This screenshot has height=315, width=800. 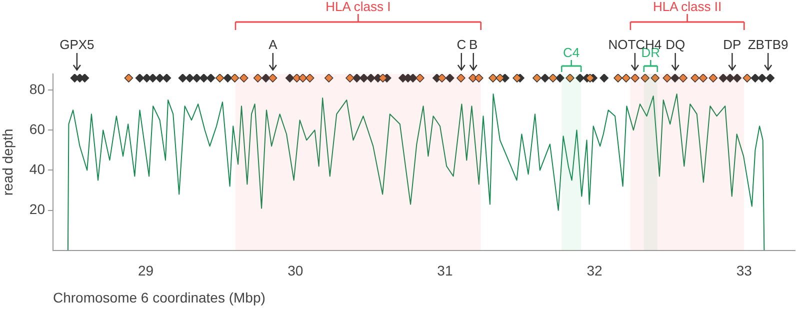 I want to click on y-axis-title: read depth, so click(x=8, y=162).